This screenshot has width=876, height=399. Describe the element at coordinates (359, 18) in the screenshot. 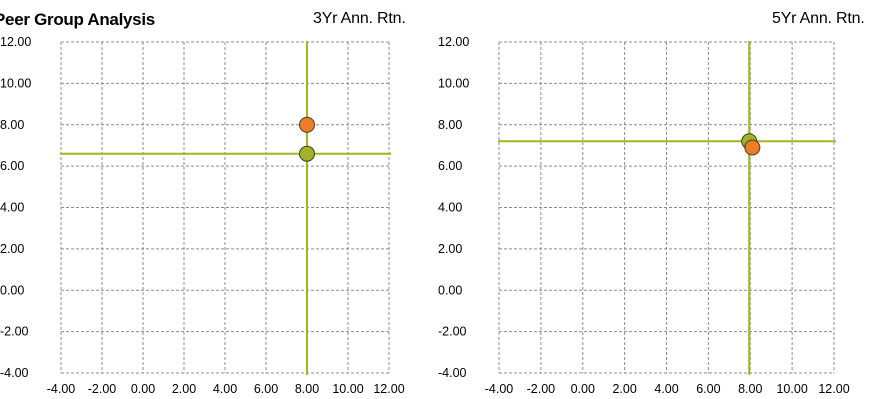

I see `chart-title-3yr: 3Yr Ann. Rtn.` at that location.